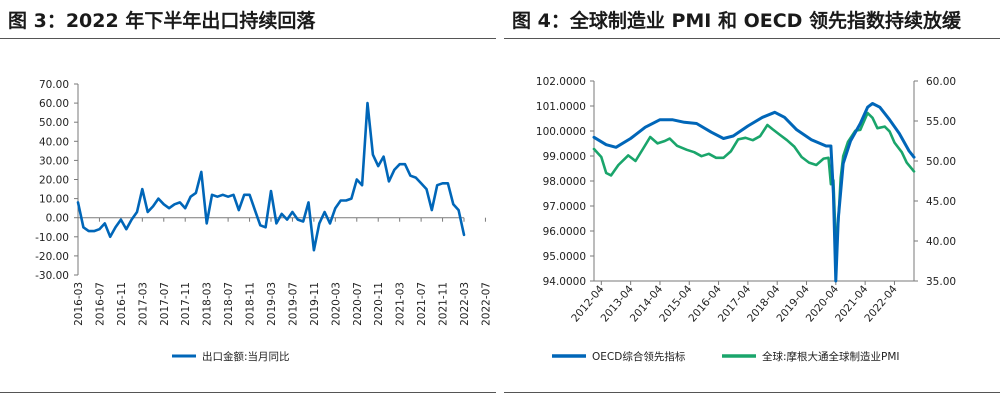  Describe the element at coordinates (271, 176) in the screenshot. I see `export-yoy-series-line` at that location.